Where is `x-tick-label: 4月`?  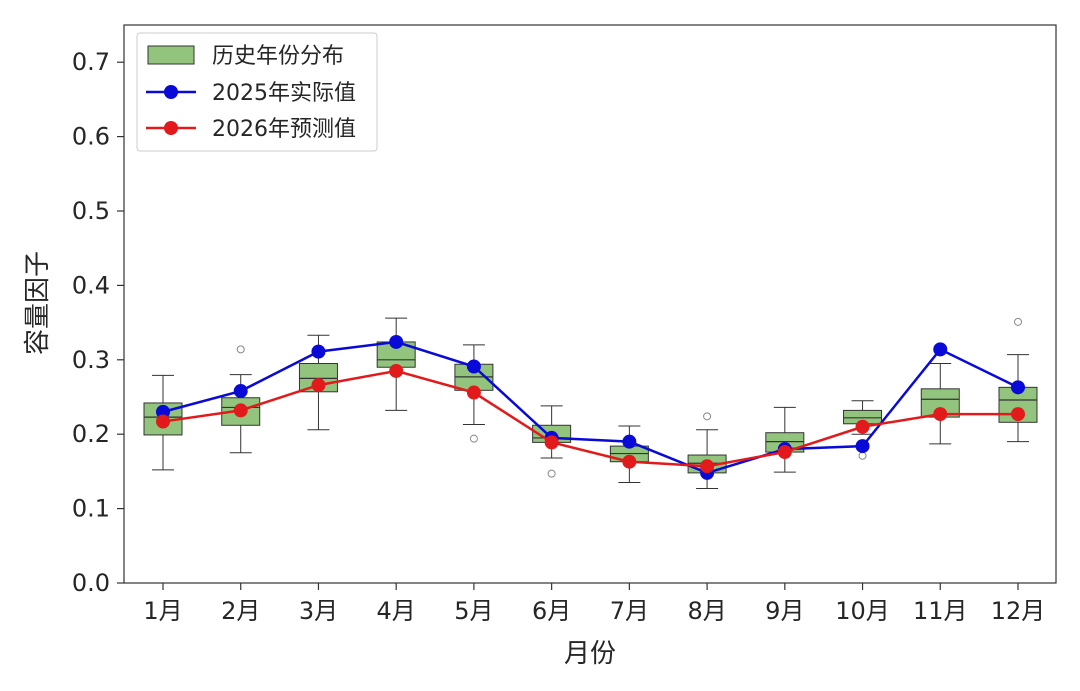
x-tick-label: 4月 is located at coordinates (396, 611).